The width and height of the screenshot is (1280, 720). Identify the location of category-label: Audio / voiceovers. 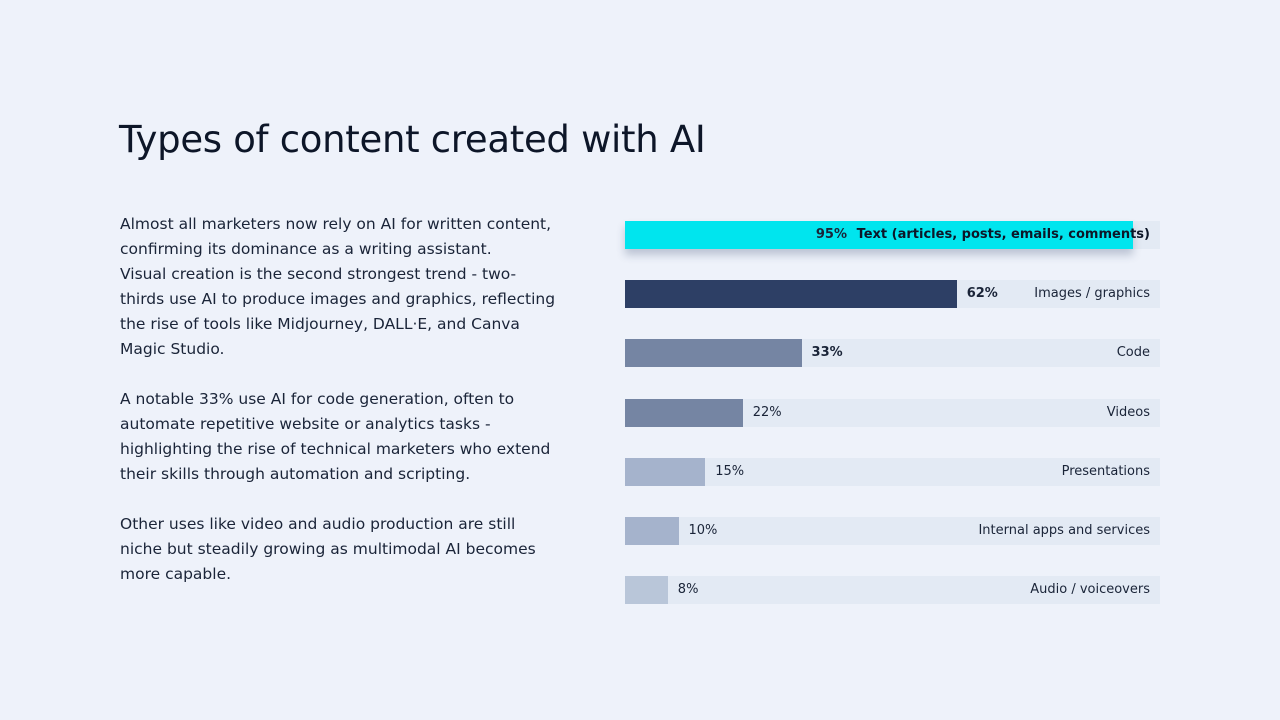
(1090, 590).